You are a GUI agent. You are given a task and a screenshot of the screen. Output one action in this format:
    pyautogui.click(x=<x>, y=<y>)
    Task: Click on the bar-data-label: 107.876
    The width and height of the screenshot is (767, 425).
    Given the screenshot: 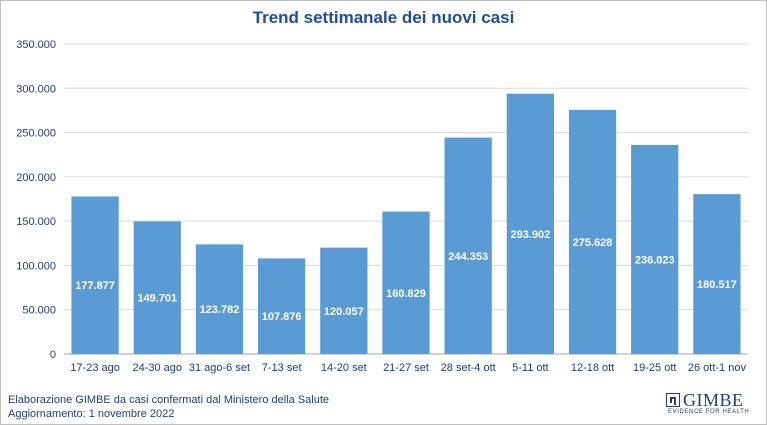 What is the action you would take?
    pyautogui.click(x=282, y=317)
    